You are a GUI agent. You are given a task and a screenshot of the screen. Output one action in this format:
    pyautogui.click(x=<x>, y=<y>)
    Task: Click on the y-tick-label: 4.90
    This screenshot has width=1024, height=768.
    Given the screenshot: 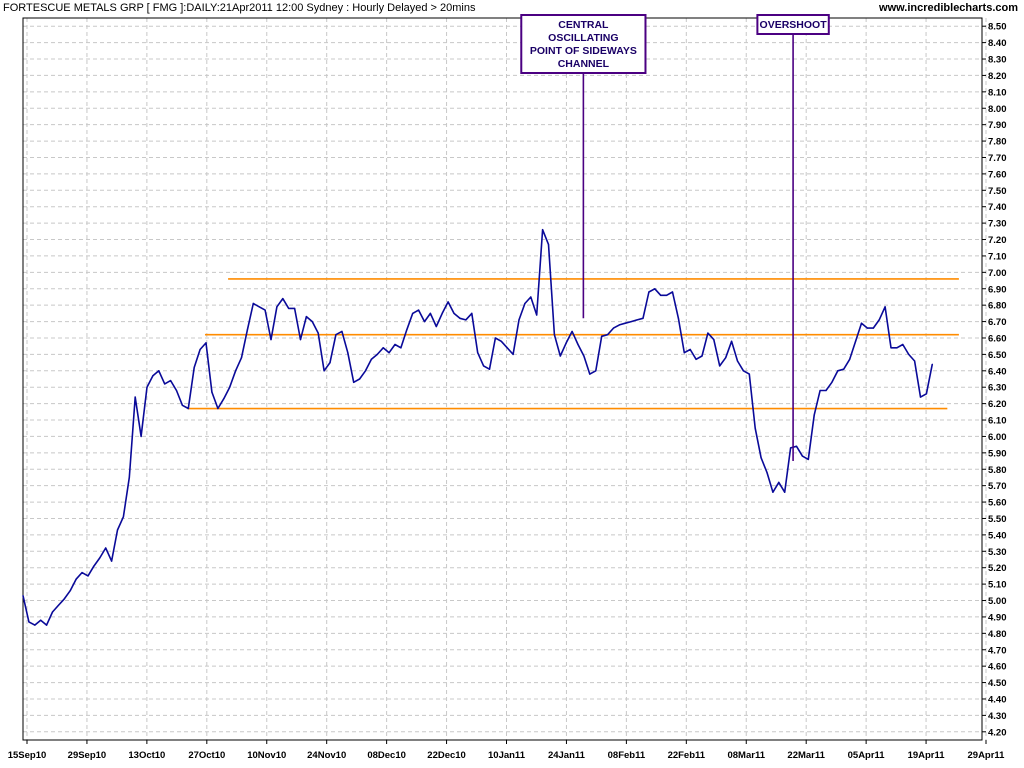 What is the action you would take?
    pyautogui.click(x=997, y=617)
    